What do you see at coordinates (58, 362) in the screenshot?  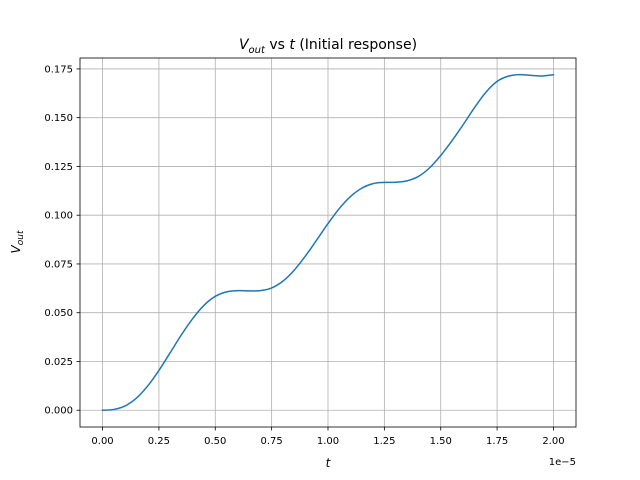 I see `y-tick-label: 0.025` at bounding box center [58, 362].